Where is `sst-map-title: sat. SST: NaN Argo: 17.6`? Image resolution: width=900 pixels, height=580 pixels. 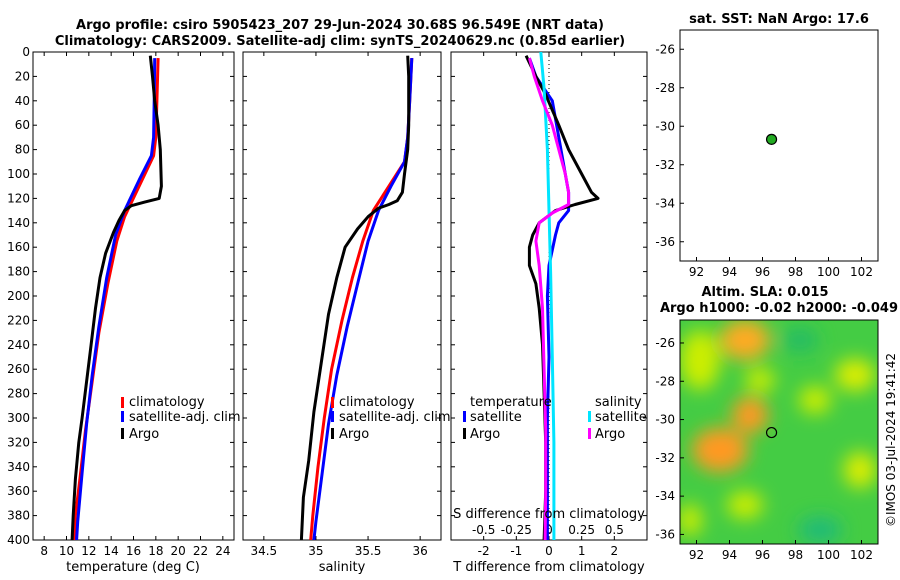 sst-map-title: sat. SST: NaN Argo: 17.6 is located at coordinates (779, 19).